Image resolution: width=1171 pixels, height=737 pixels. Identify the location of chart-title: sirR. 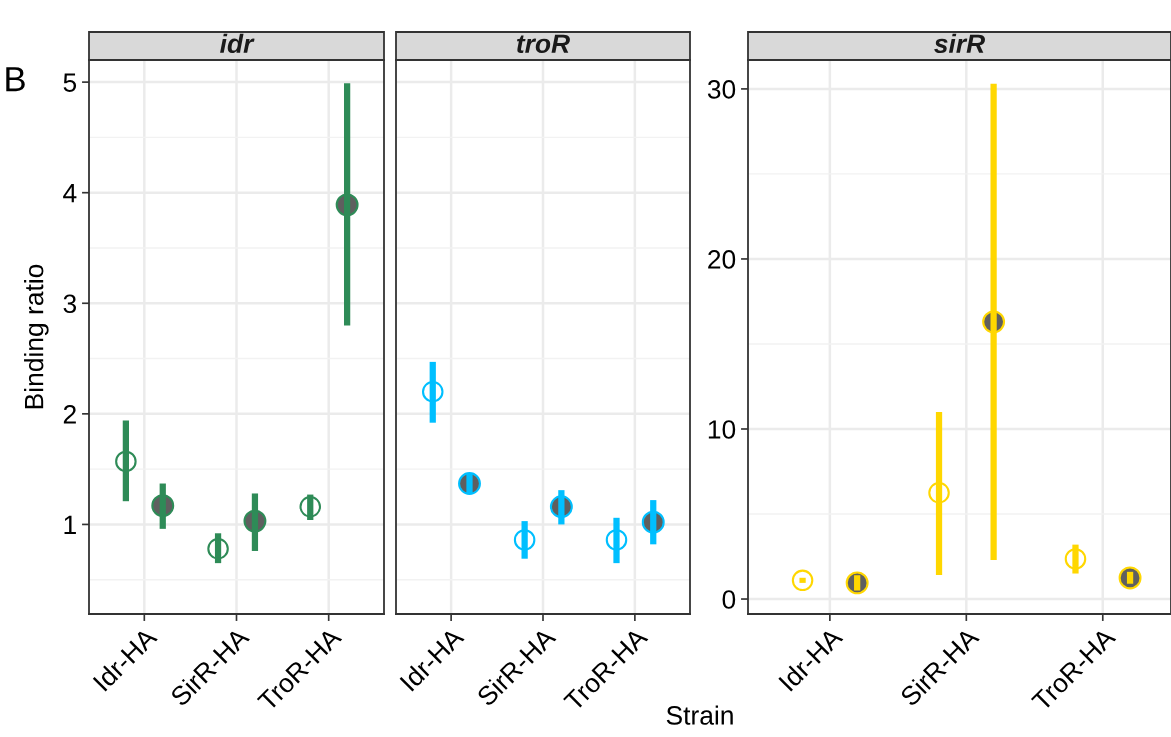
(959, 43).